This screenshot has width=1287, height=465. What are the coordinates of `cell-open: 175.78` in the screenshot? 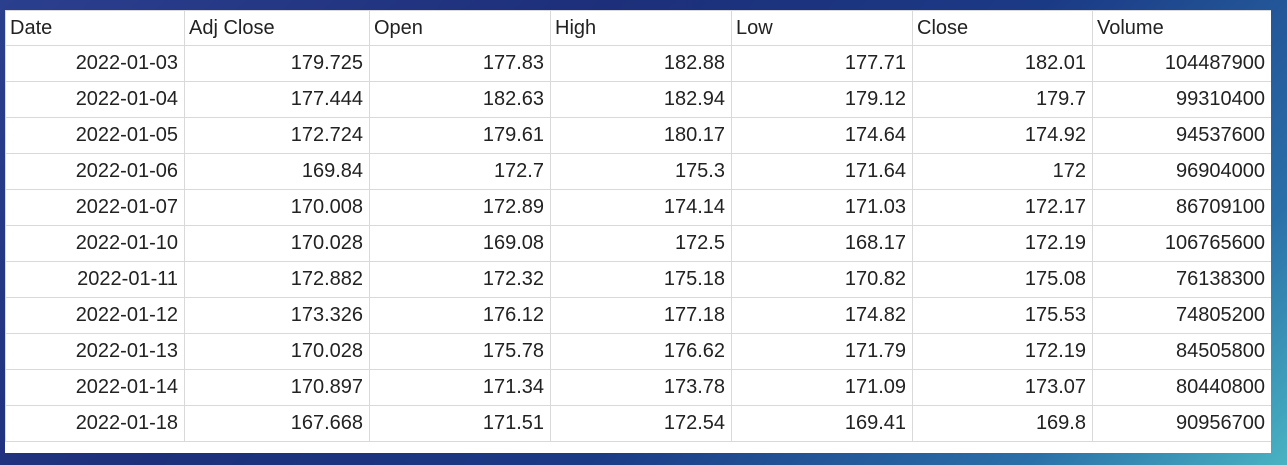 It's located at (460, 351).